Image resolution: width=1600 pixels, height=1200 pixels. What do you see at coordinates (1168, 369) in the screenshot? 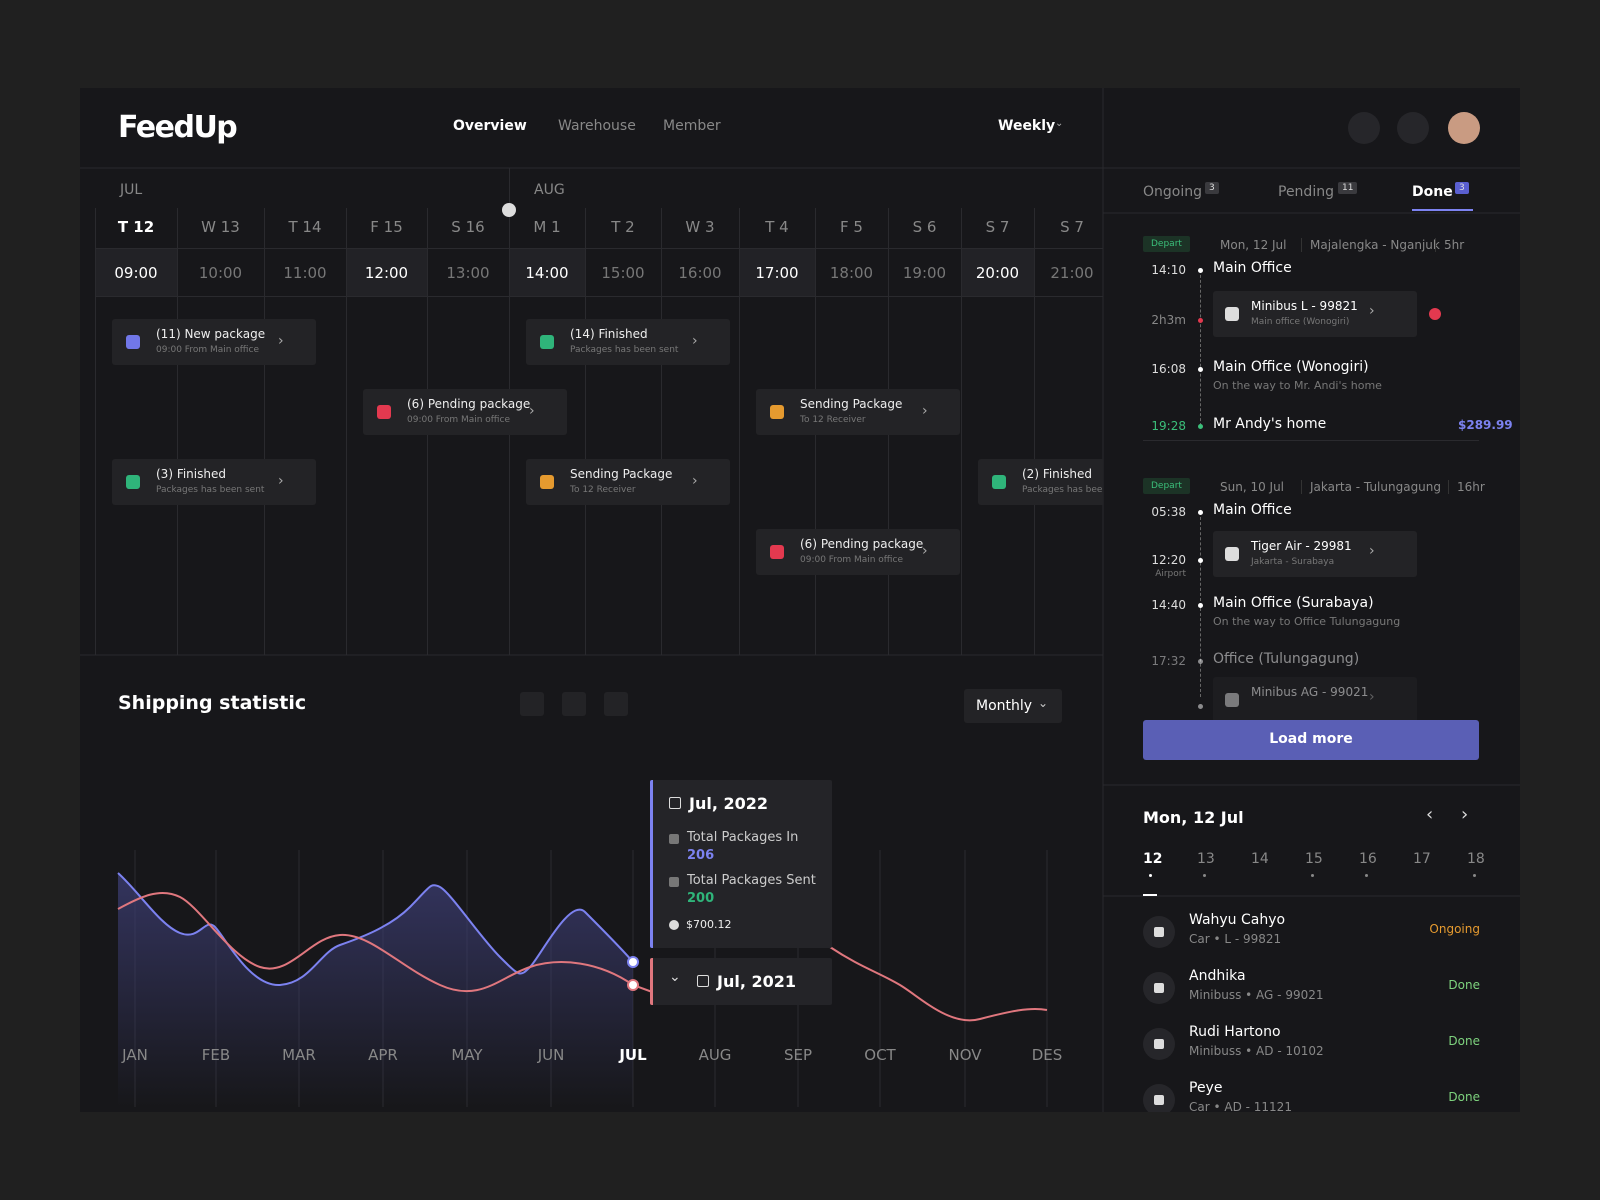
I see `stop-time: 16:08` at bounding box center [1168, 369].